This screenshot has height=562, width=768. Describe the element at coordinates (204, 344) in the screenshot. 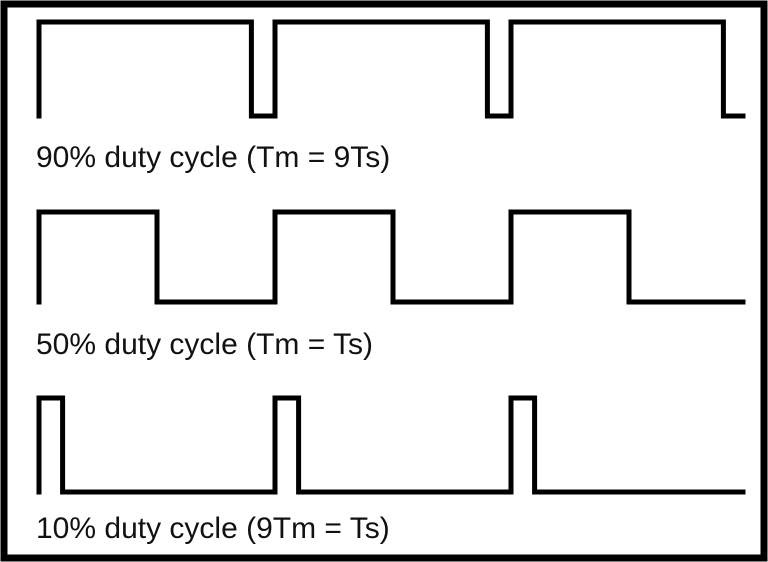

I see `caption-50-percent: 50% duty cycle (Tm = Ts)` at that location.